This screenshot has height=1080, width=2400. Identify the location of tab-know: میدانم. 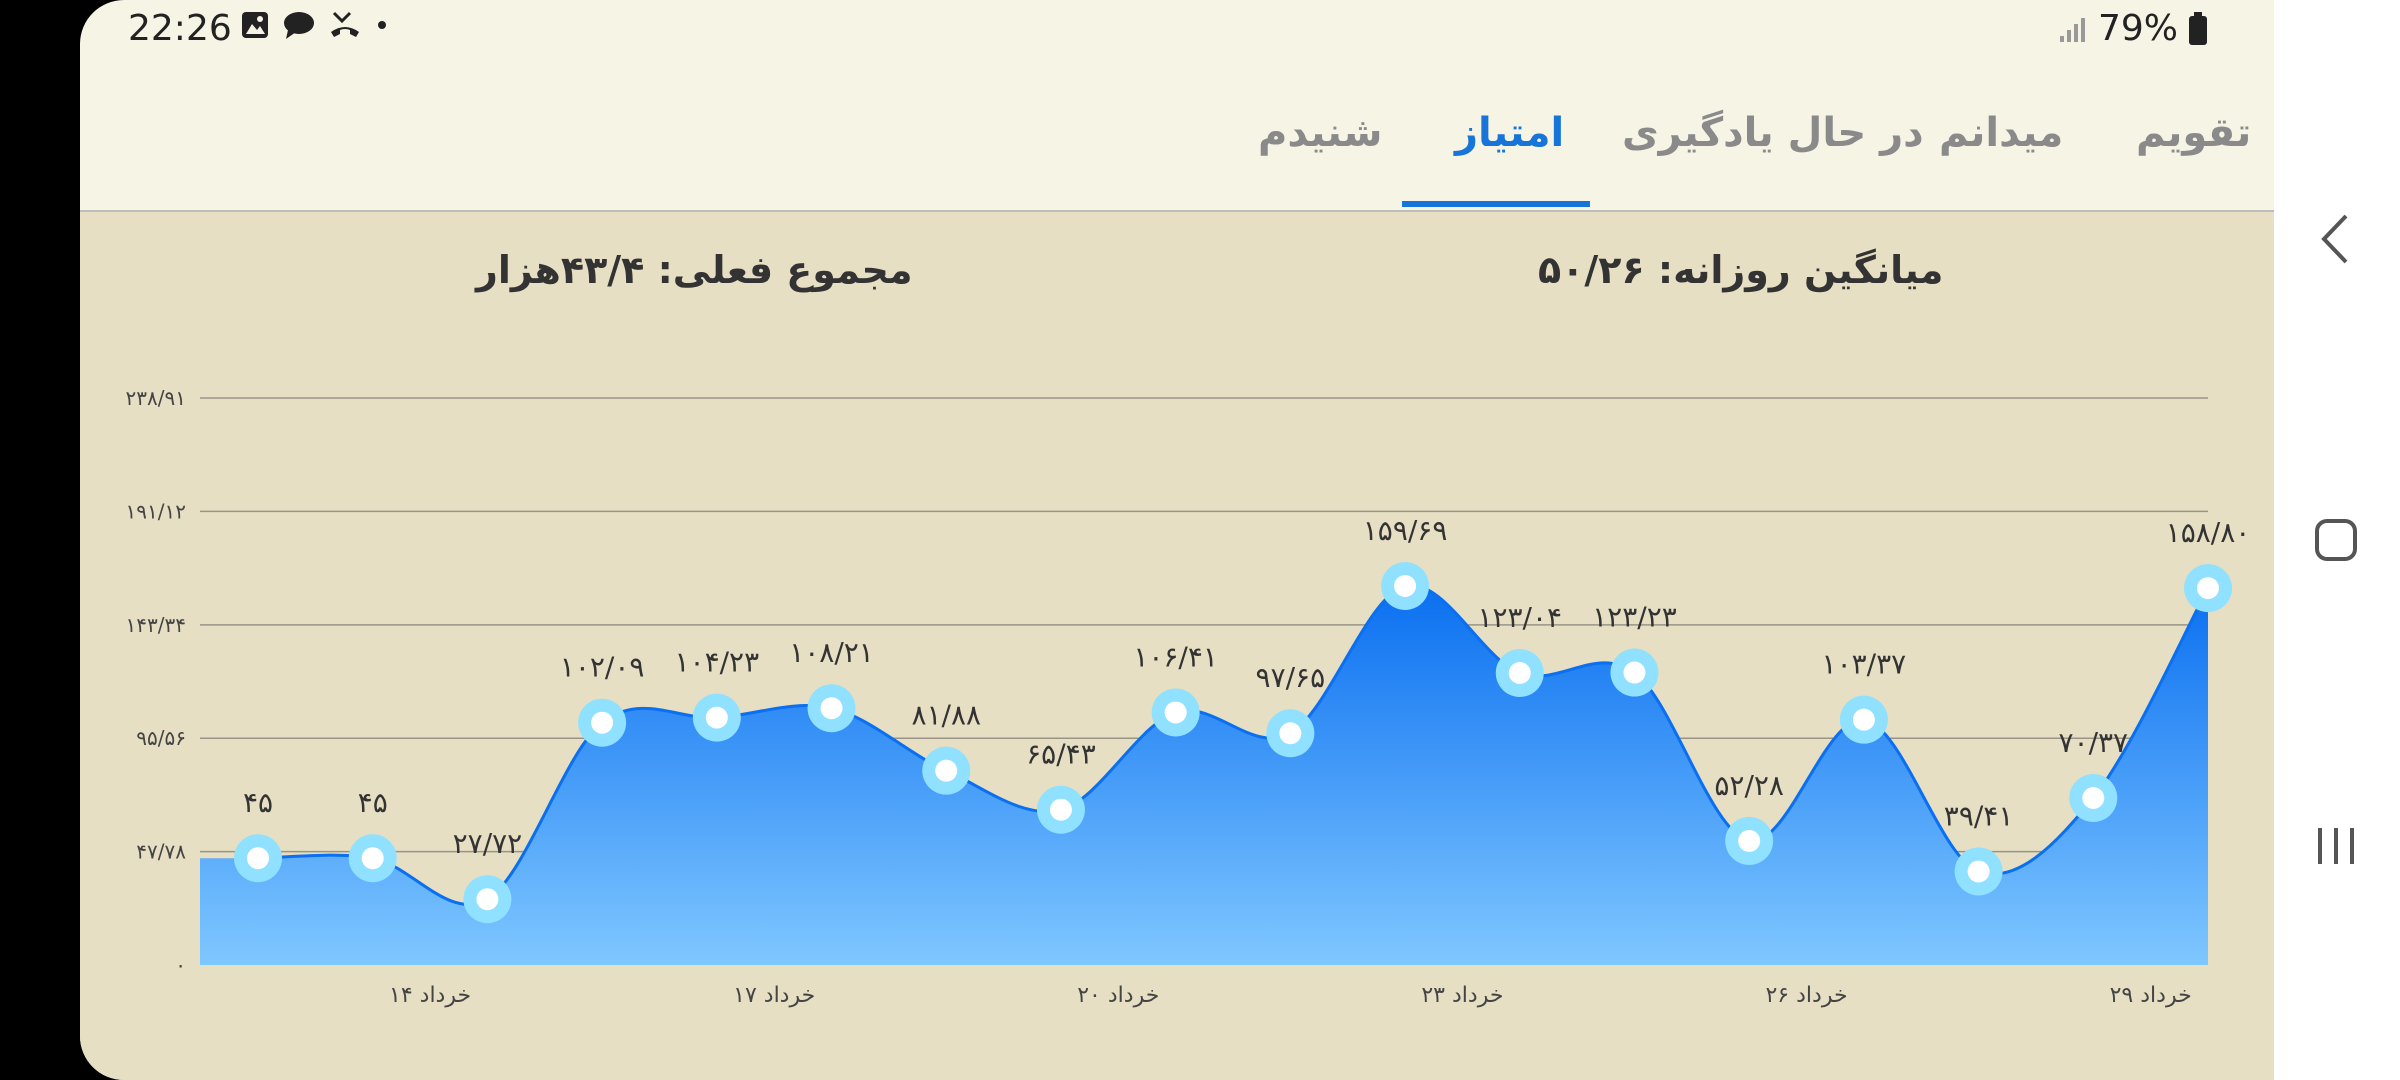
(2001, 133).